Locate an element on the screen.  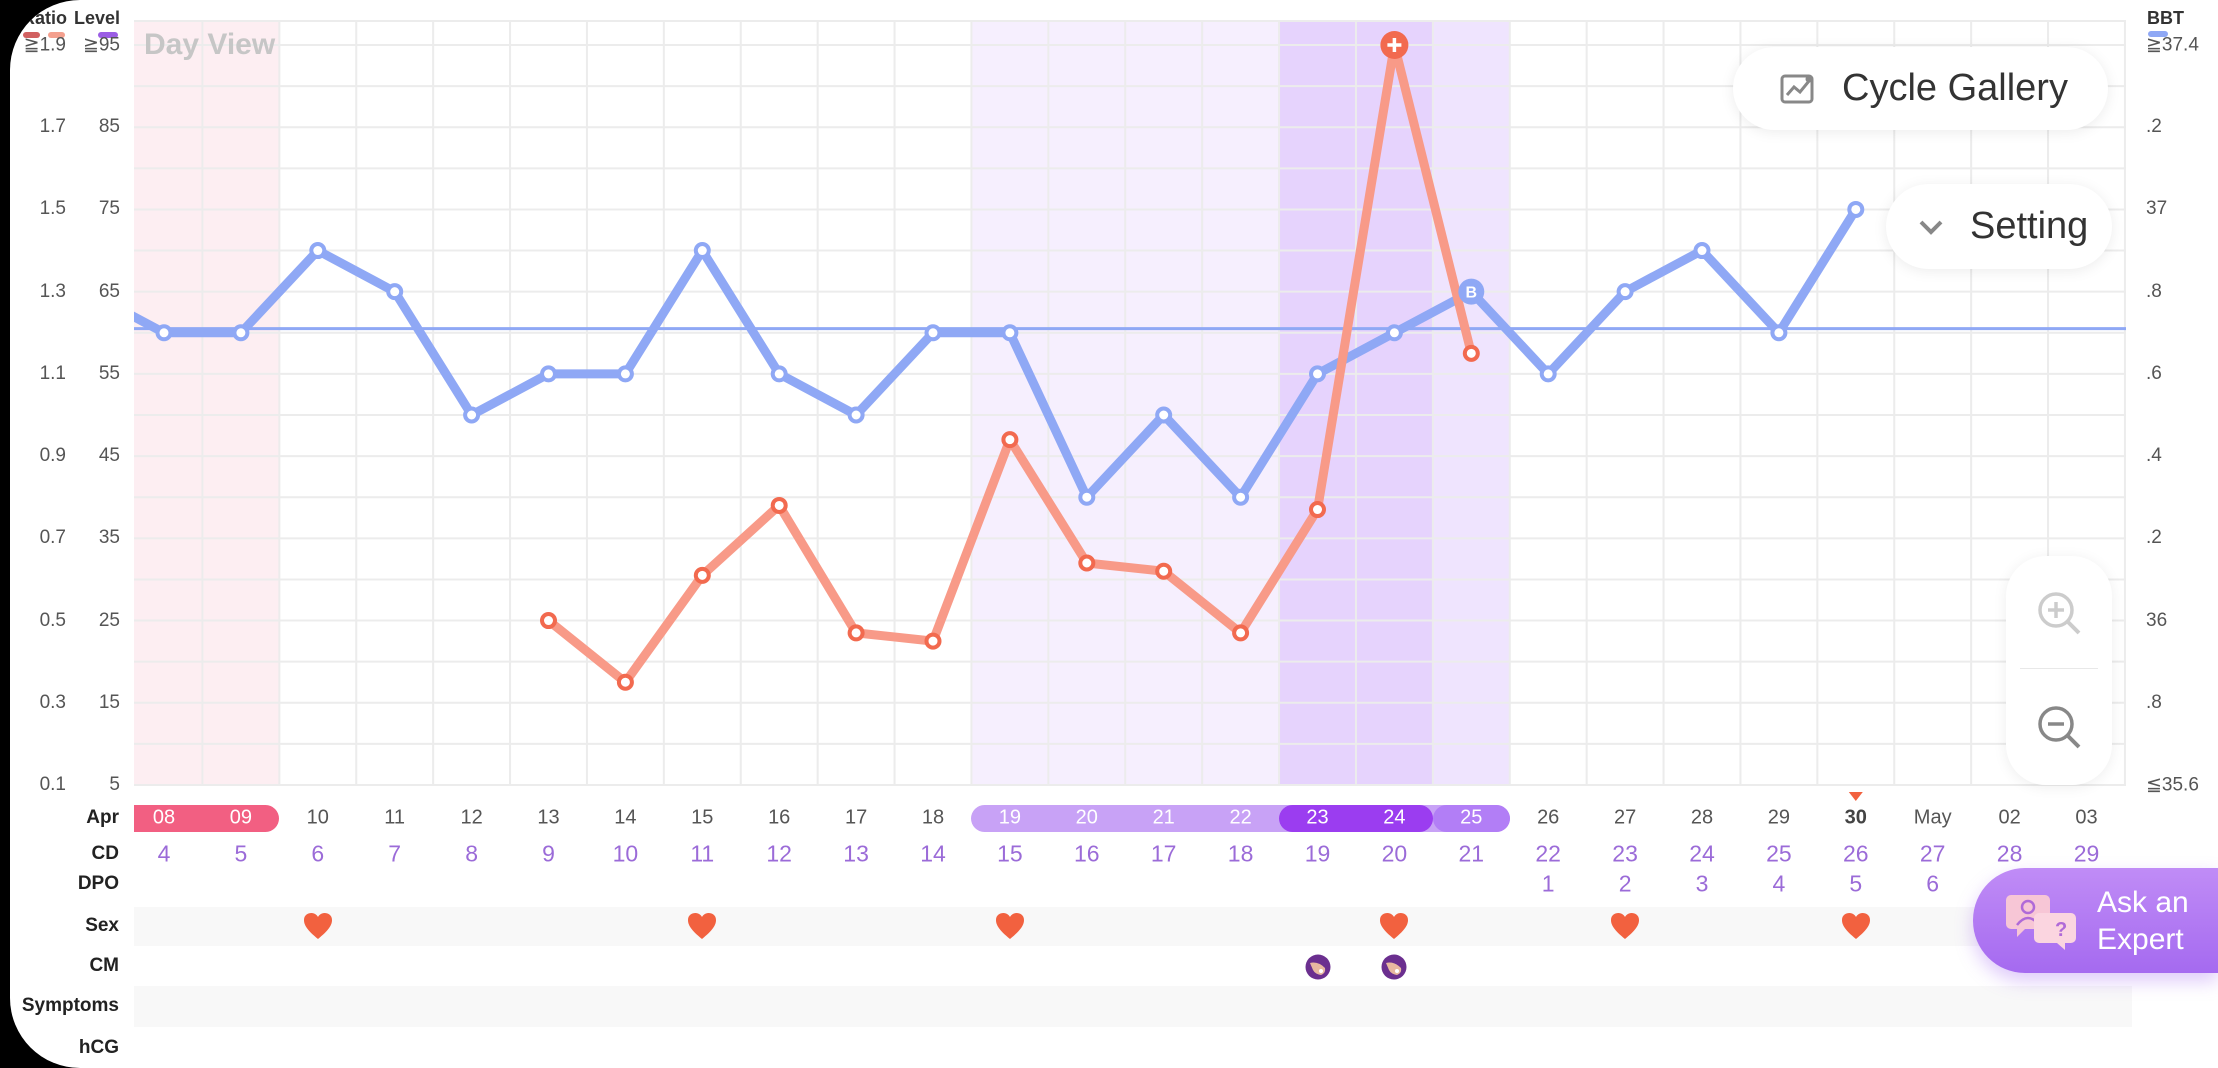
expert-chat-icon: ? is located at coordinates (2041, 922).